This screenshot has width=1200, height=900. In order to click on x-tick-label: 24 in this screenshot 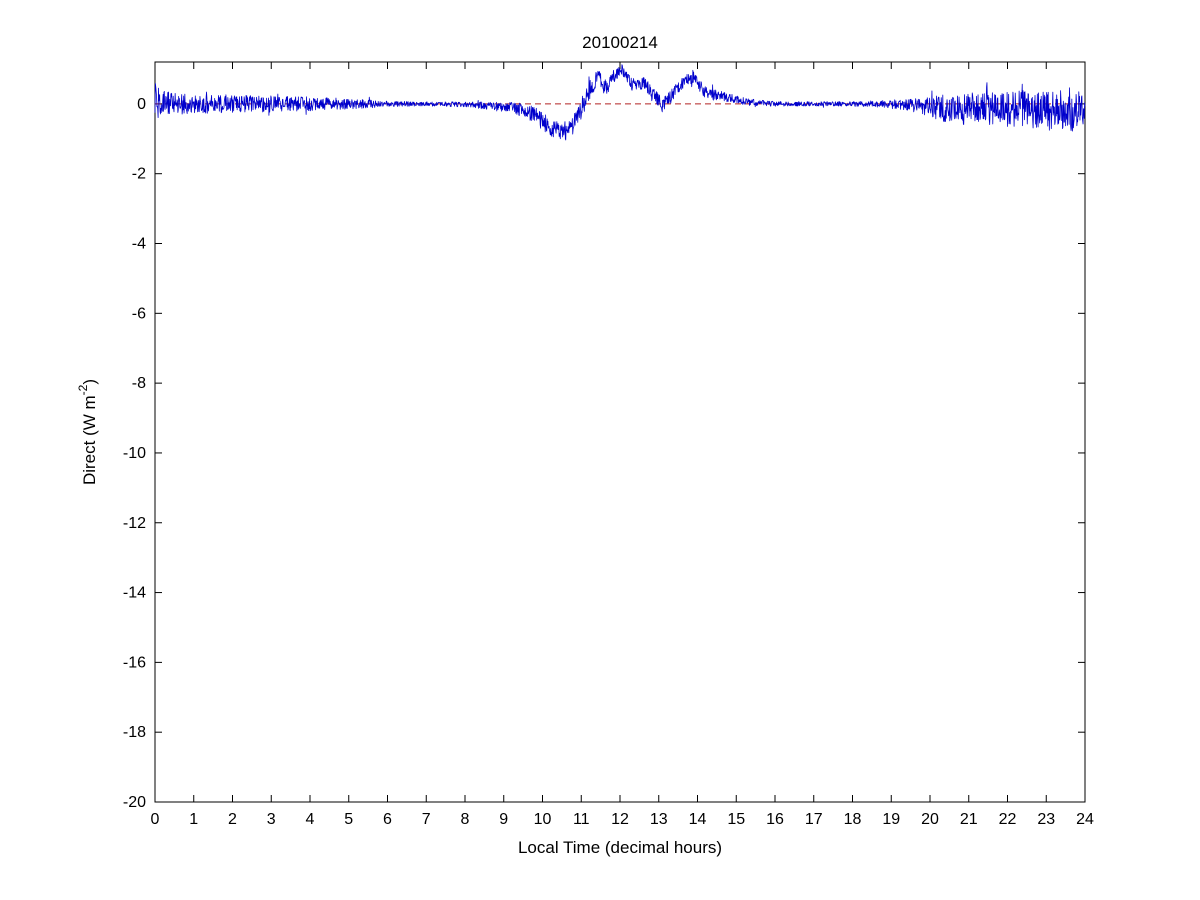, I will do `click(1085, 819)`.